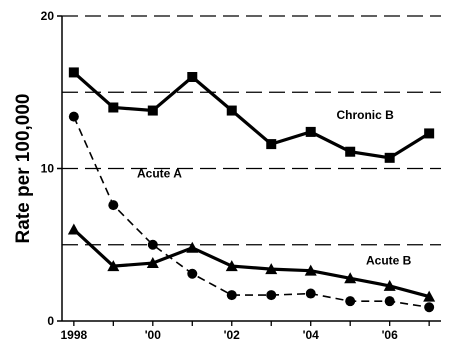  Describe the element at coordinates (23, 169) in the screenshot. I see `y-axis-title: Rate per 100,000` at that location.